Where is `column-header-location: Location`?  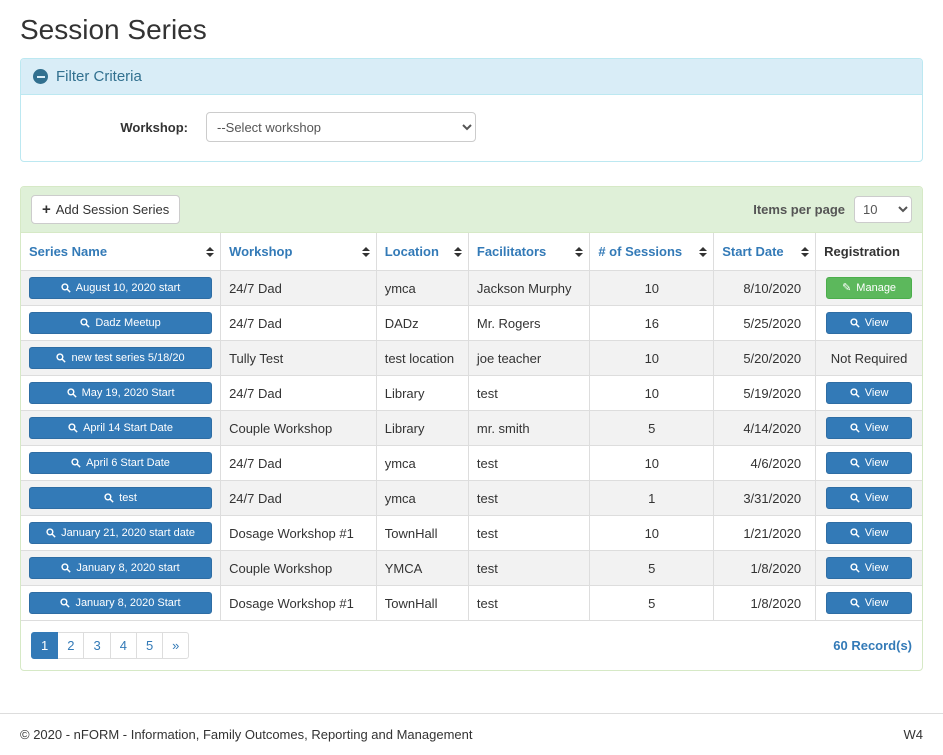 column-header-location: Location is located at coordinates (422, 252).